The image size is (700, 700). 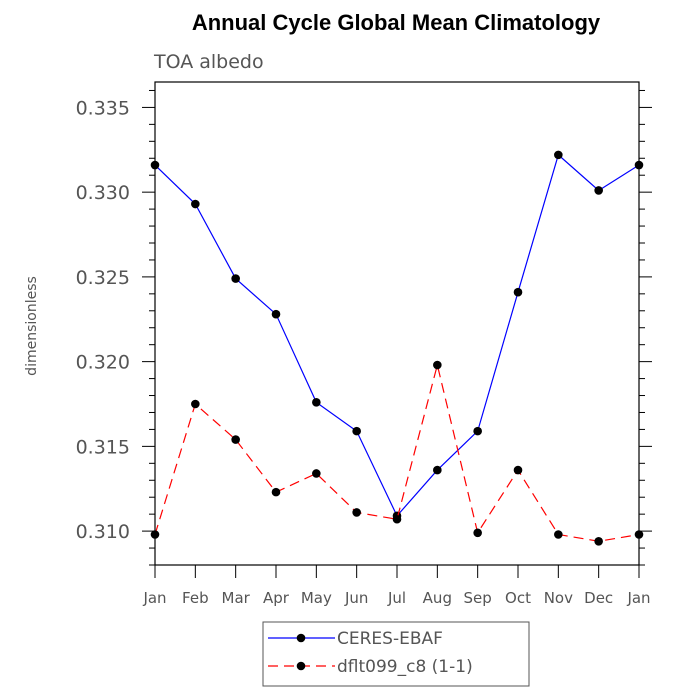 I want to click on legend-box, so click(x=396, y=654).